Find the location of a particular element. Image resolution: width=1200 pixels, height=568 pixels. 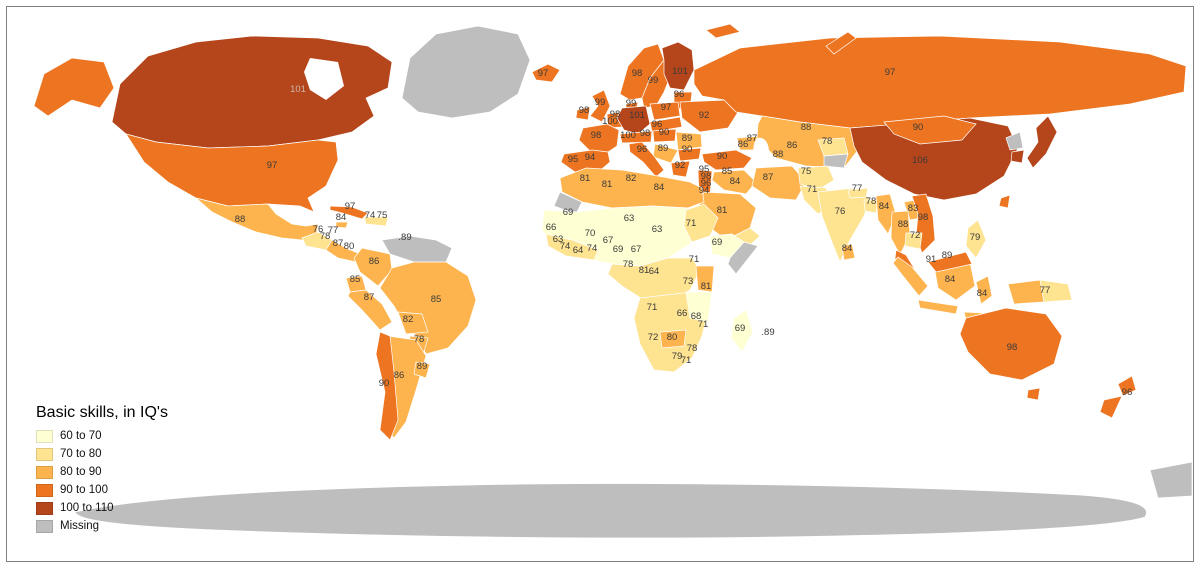

value-label-united-states: 97 is located at coordinates (272, 165).